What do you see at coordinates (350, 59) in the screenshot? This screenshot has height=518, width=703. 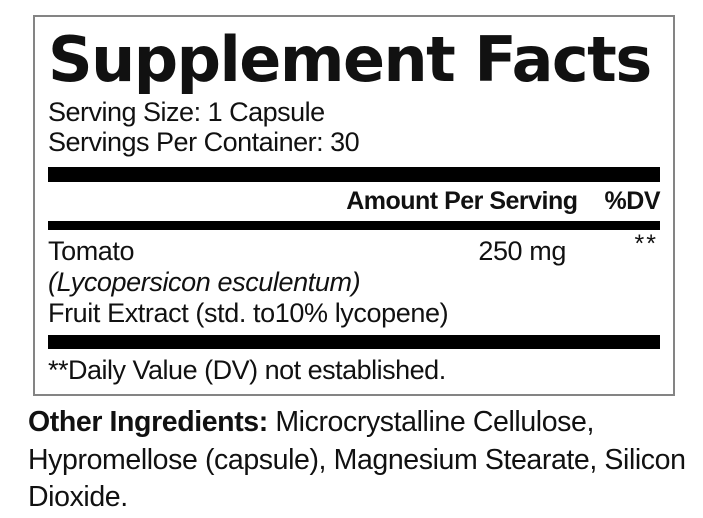 I see `supplement-facts-title: Supplement Facts` at bounding box center [350, 59].